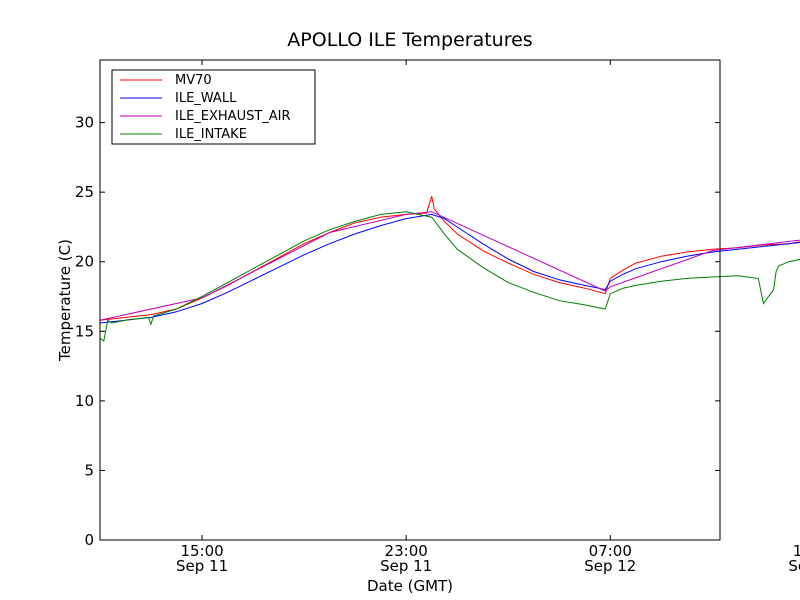 The image size is (800, 600). What do you see at coordinates (409, 40) in the screenshot?
I see `chart-title: APOLLO ILE Temperatures` at bounding box center [409, 40].